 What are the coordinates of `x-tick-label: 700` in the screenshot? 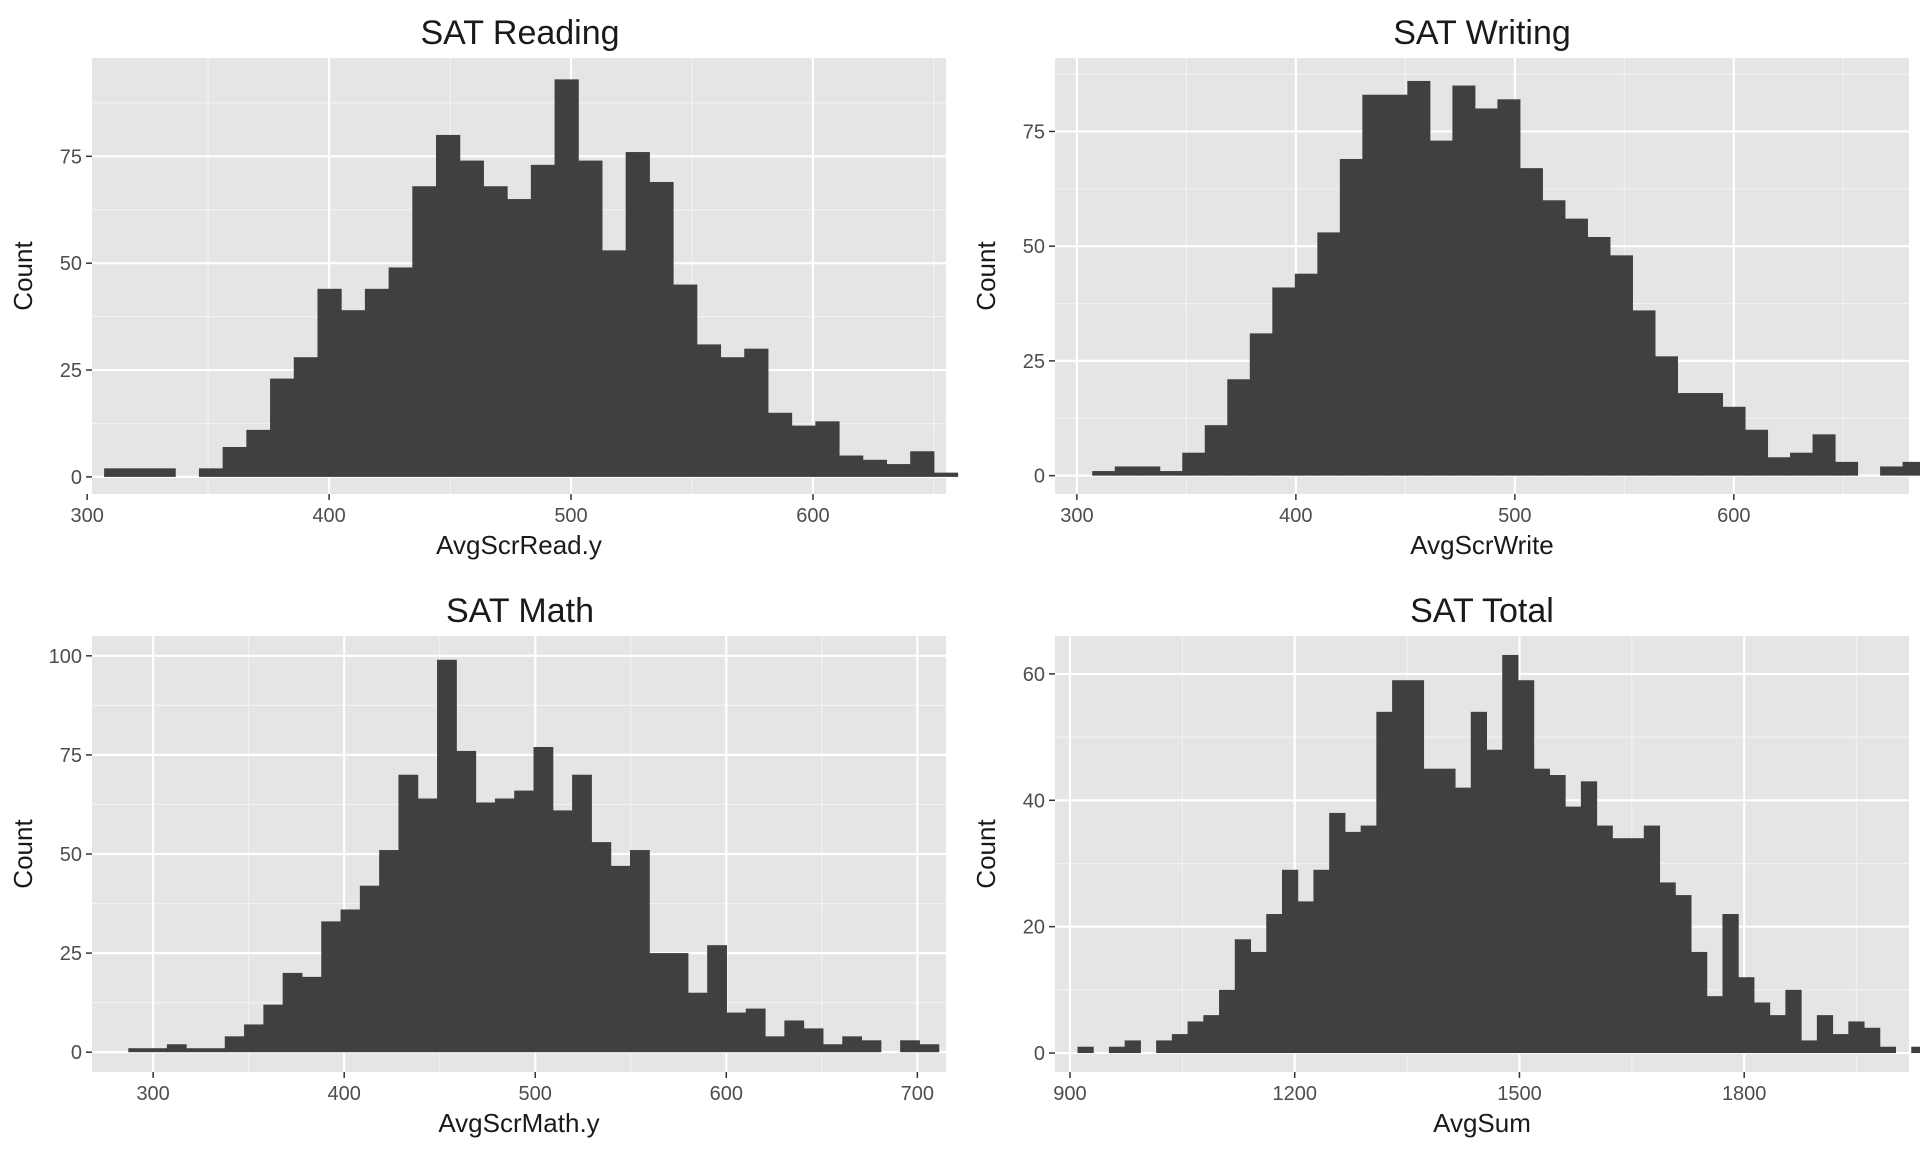 It's located at (917, 1094).